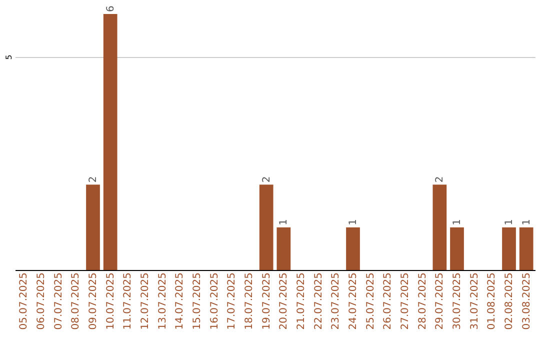 This screenshot has height=340, width=540. What do you see at coordinates (336, 301) in the screenshot?
I see `x-tick-label: 23.07.2025` at bounding box center [336, 301].